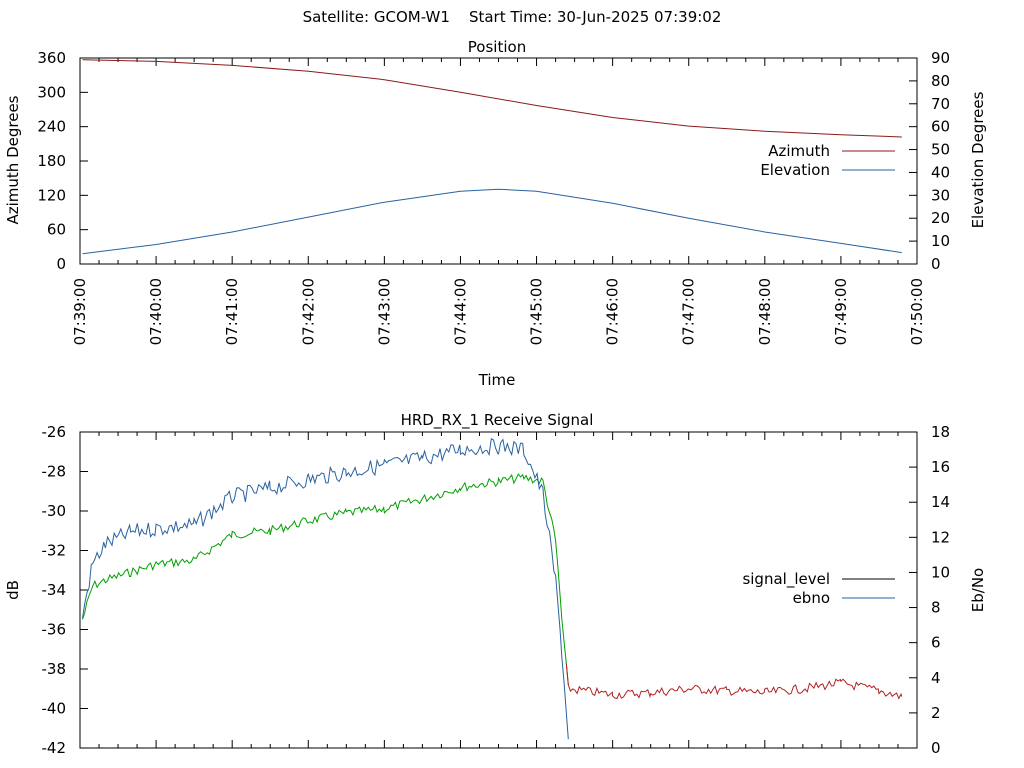  Describe the element at coordinates (940, 172) in the screenshot. I see `y2-tick-label: 40` at that location.